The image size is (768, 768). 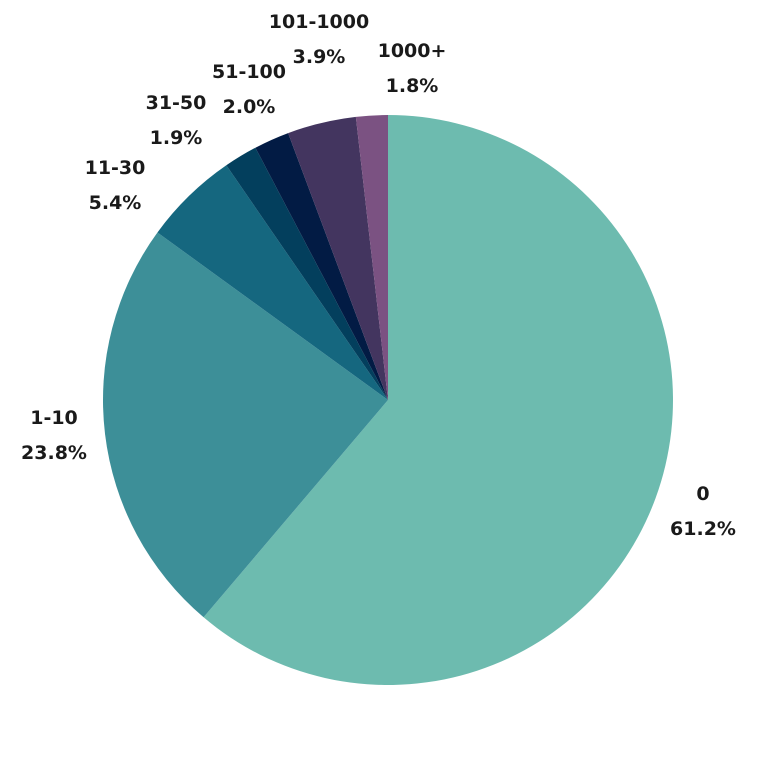 What do you see at coordinates (176, 138) in the screenshot?
I see `slice-percent-label: 1.9%` at bounding box center [176, 138].